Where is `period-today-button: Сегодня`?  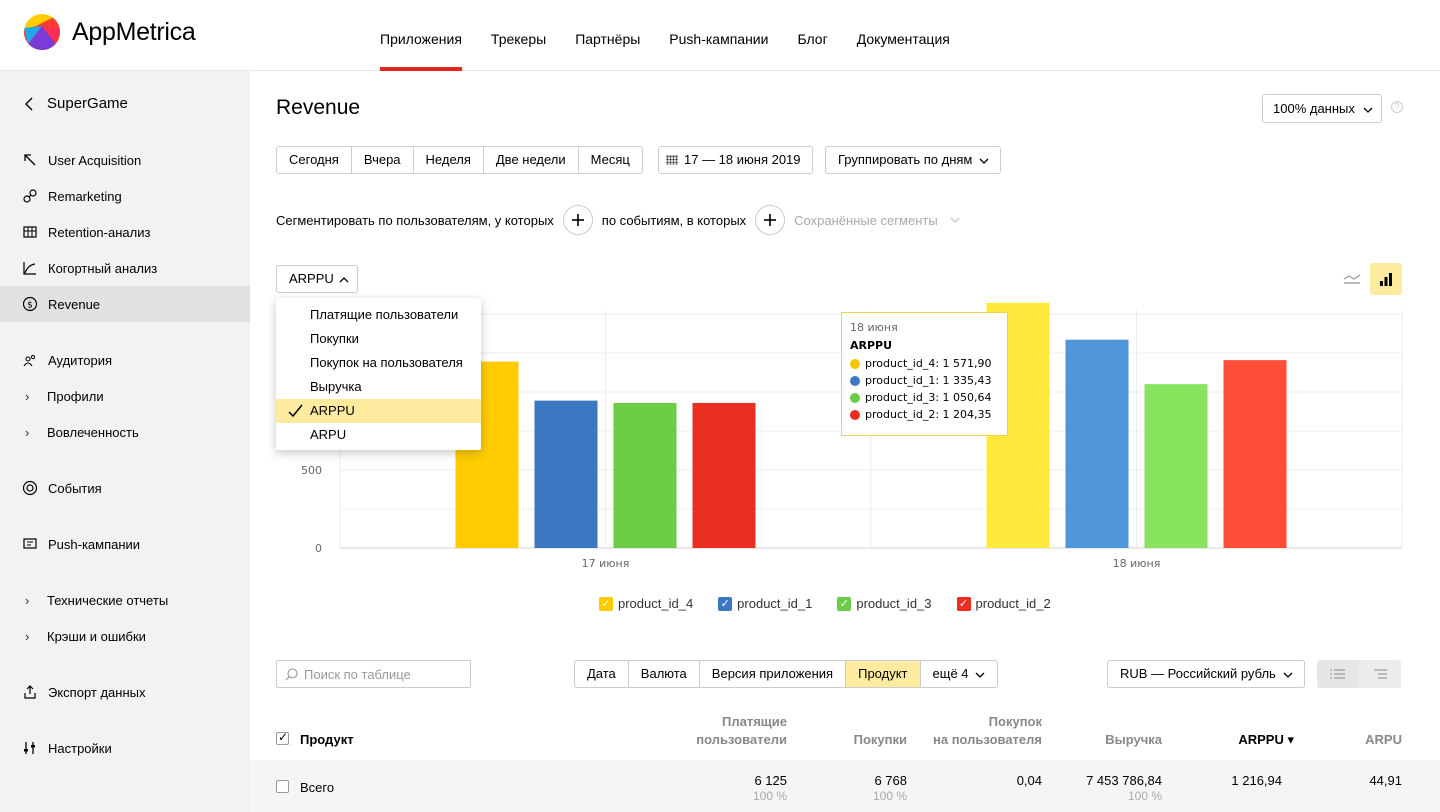
period-today-button: Сегодня is located at coordinates (314, 160).